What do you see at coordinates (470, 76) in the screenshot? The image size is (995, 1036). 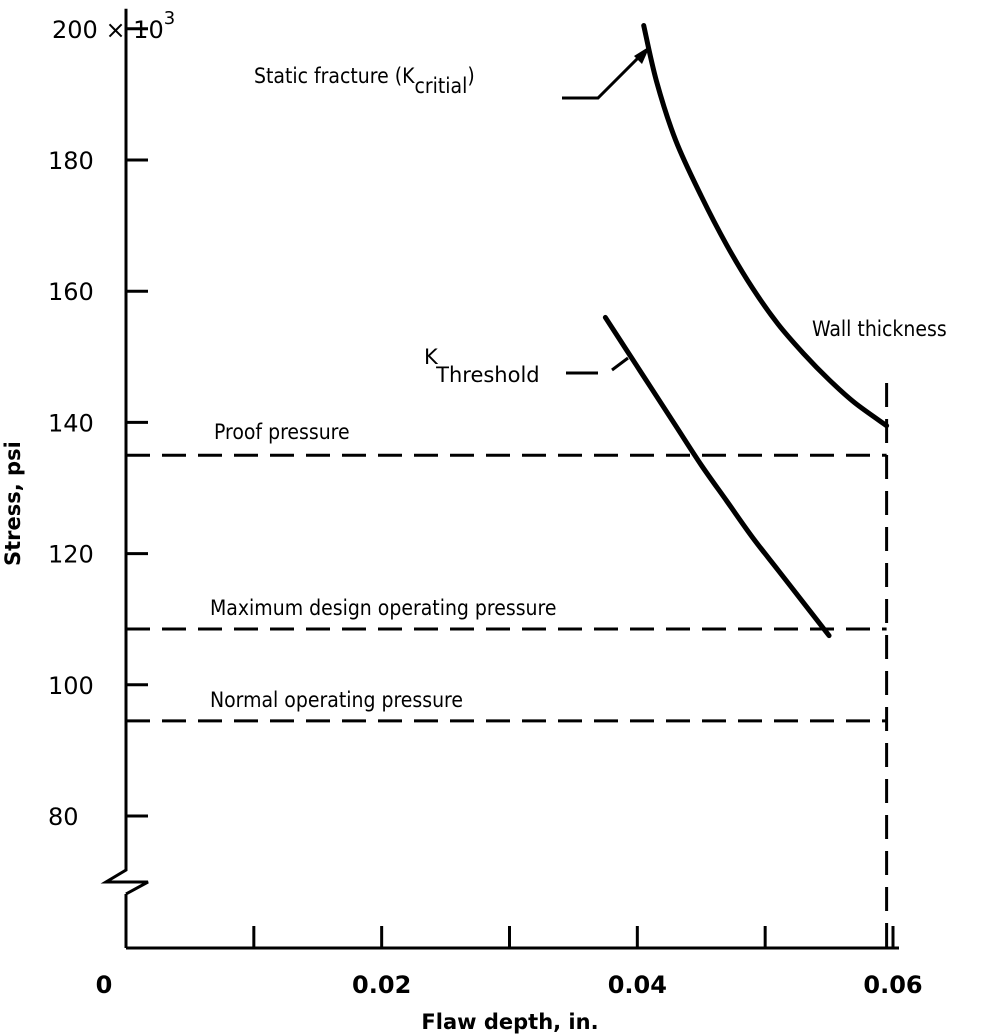 I see `static-fracture-label-close: )` at bounding box center [470, 76].